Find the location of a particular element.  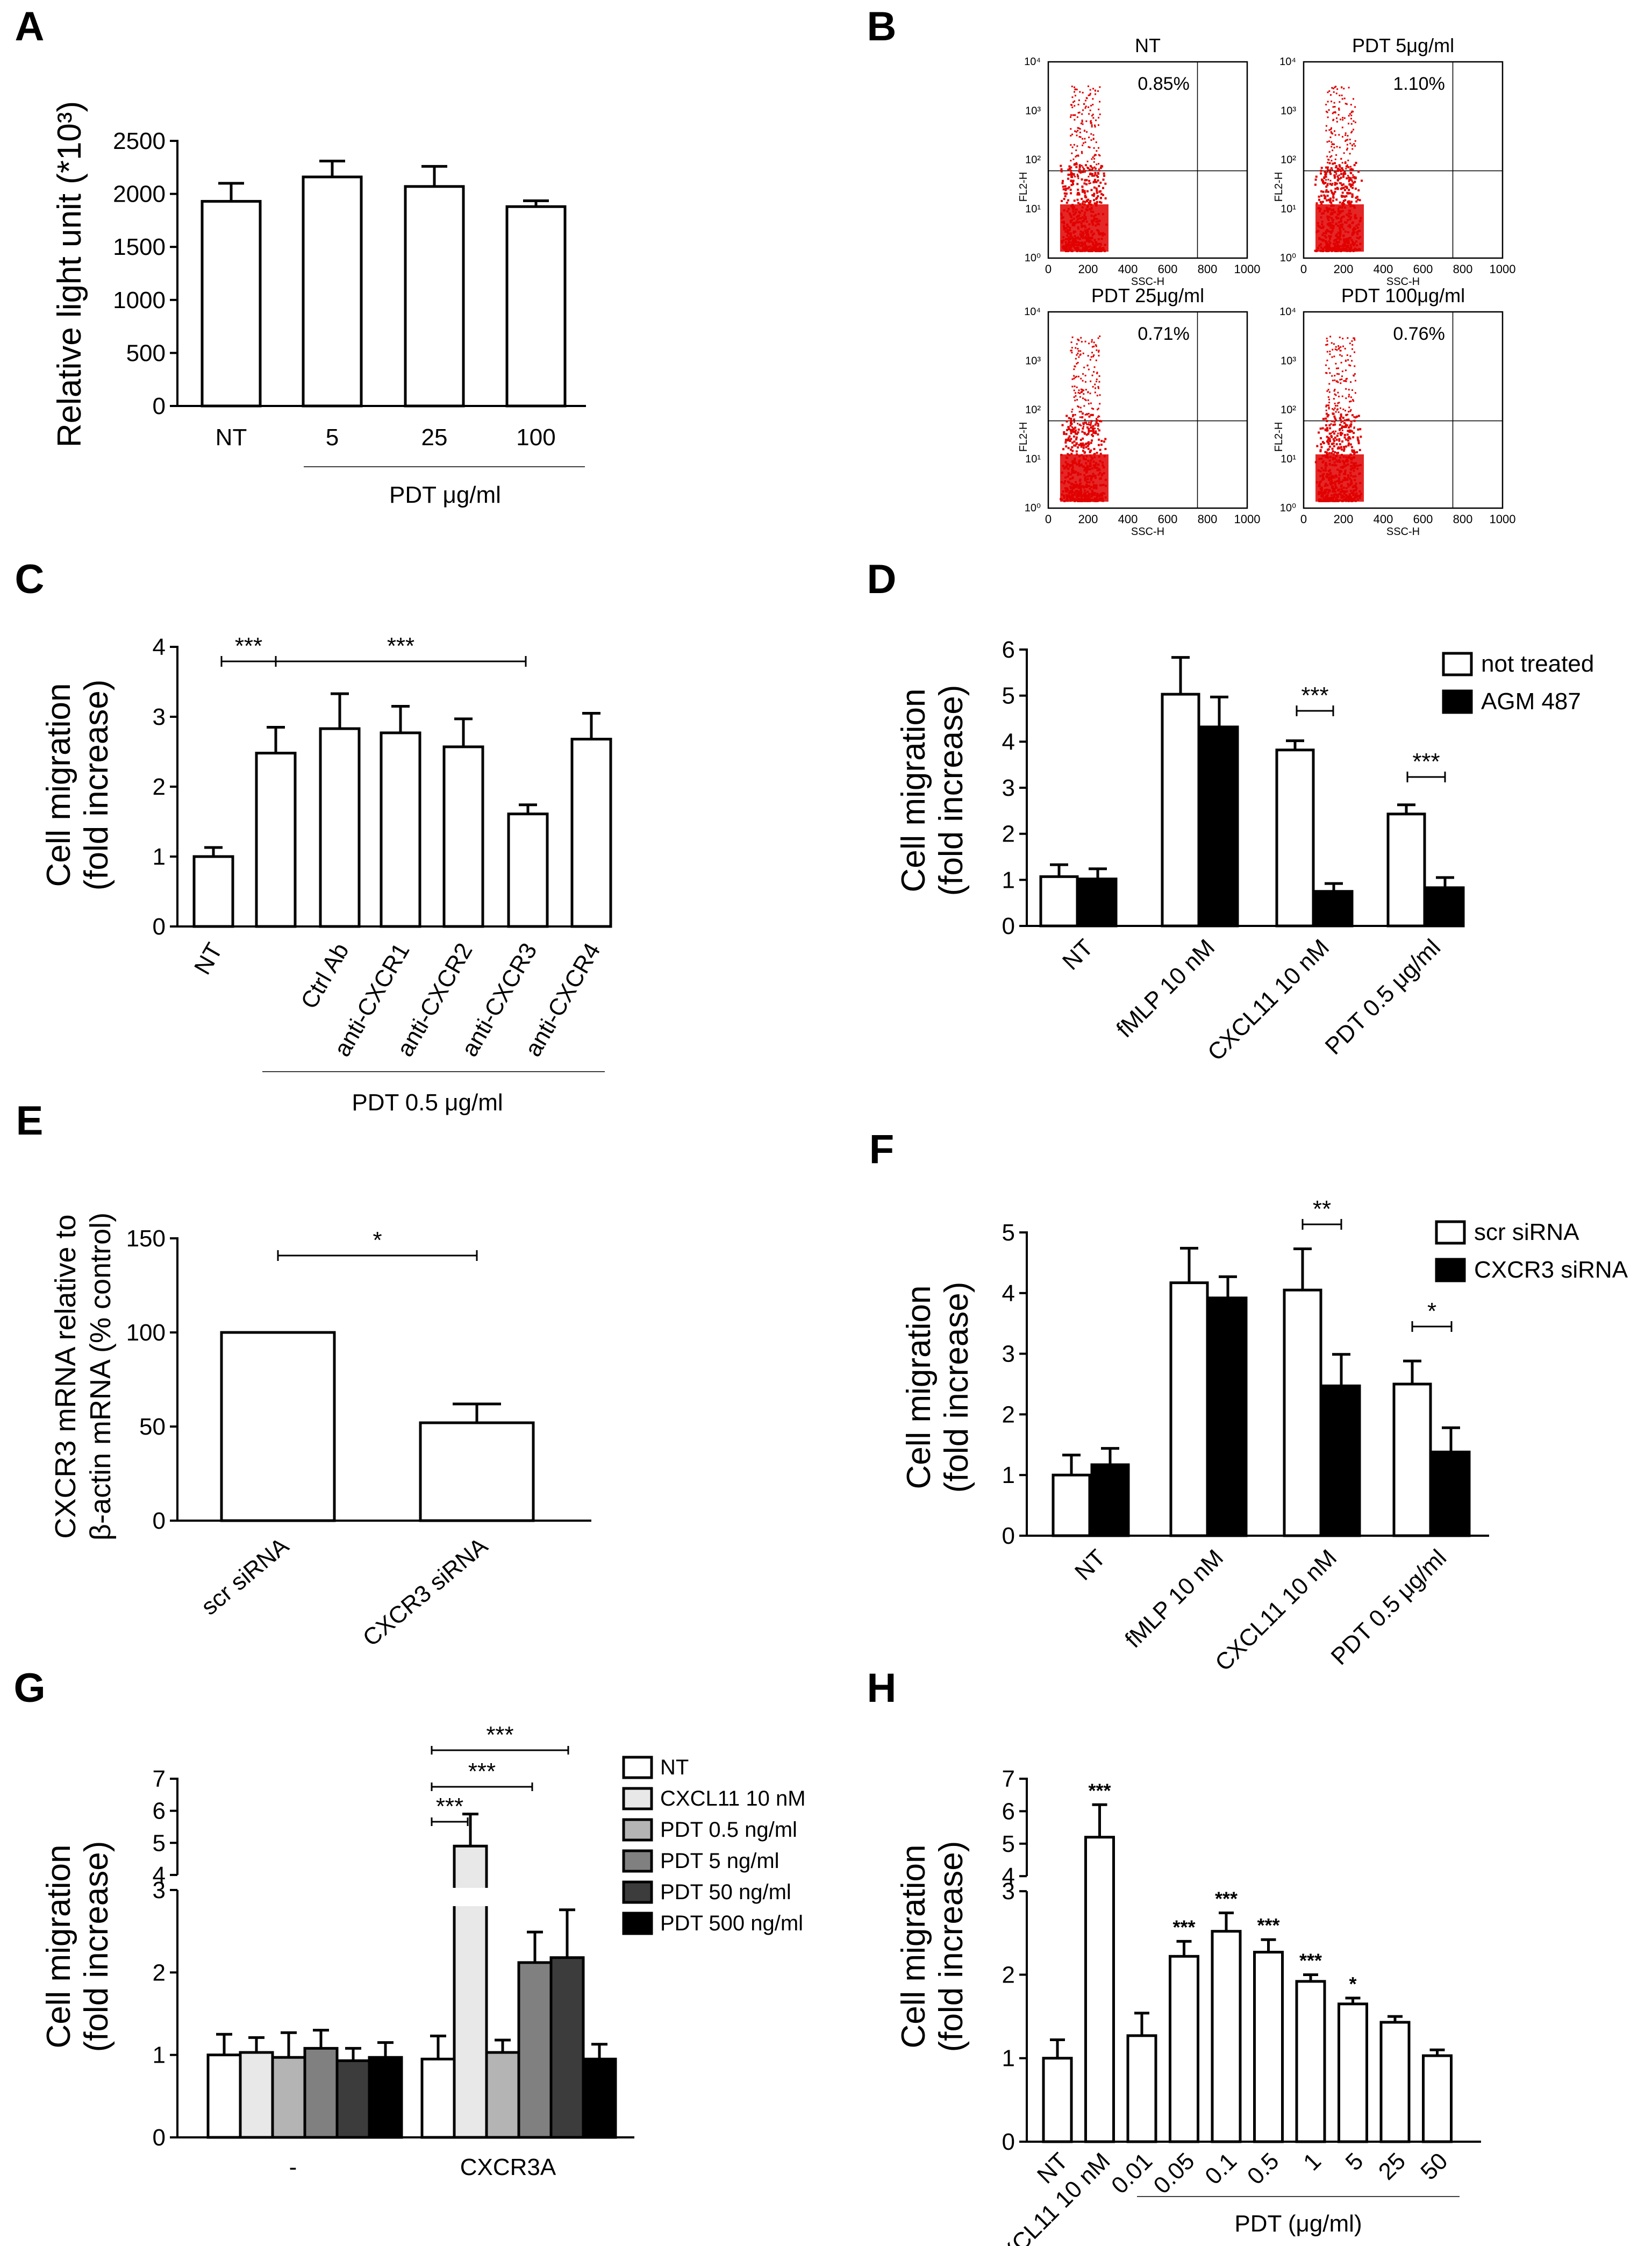

x-tick-label: 400 is located at coordinates (1128, 519).